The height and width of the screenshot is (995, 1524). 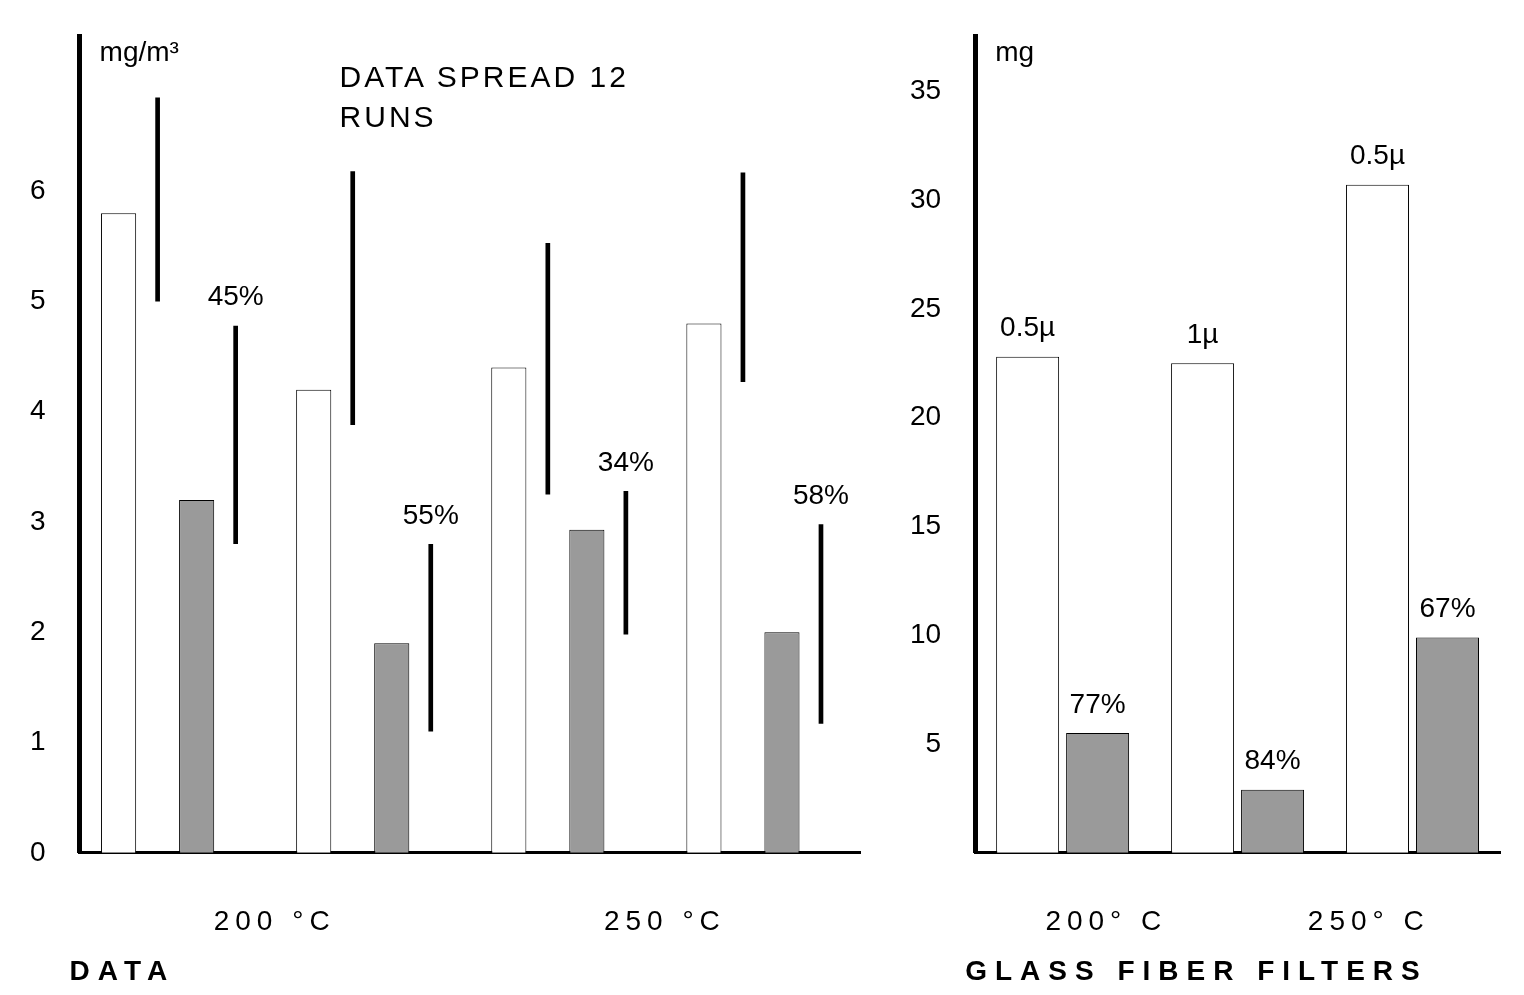 What do you see at coordinates (37, 741) in the screenshot?
I see `y-tick-label: 1` at bounding box center [37, 741].